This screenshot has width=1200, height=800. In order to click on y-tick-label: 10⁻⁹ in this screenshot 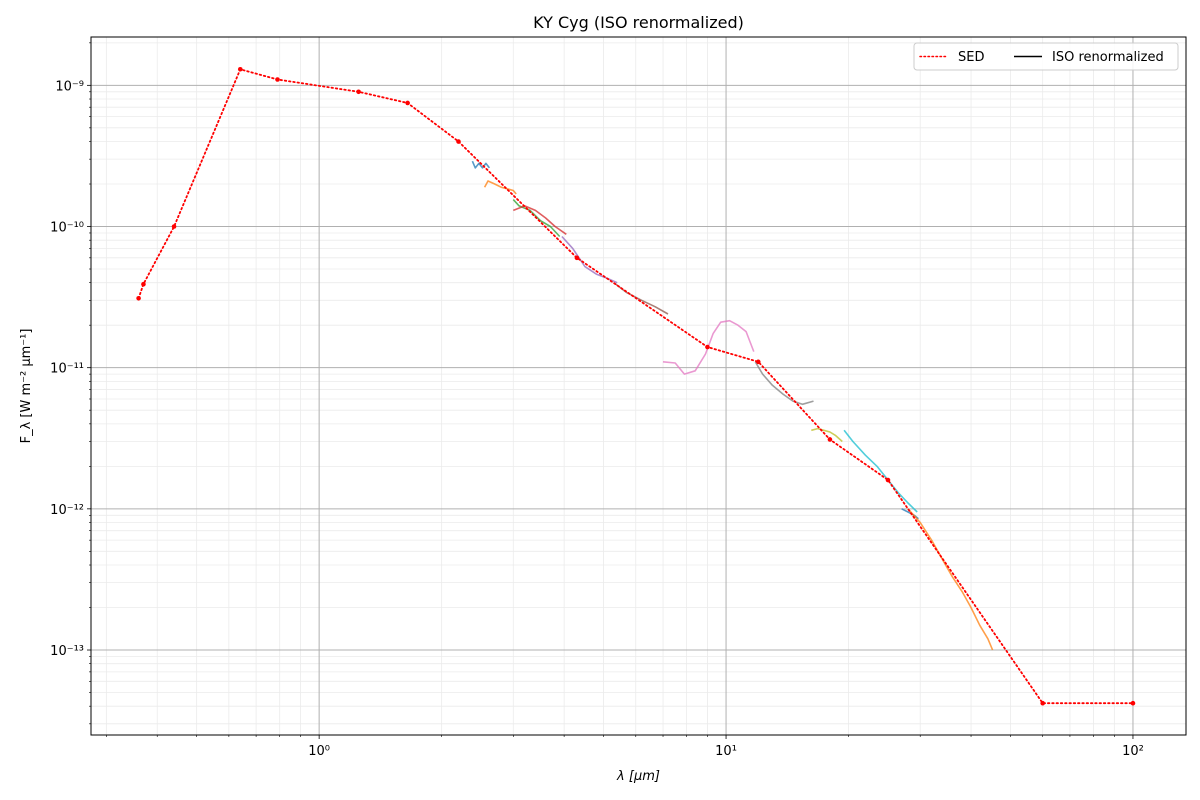, I will do `click(69, 86)`.